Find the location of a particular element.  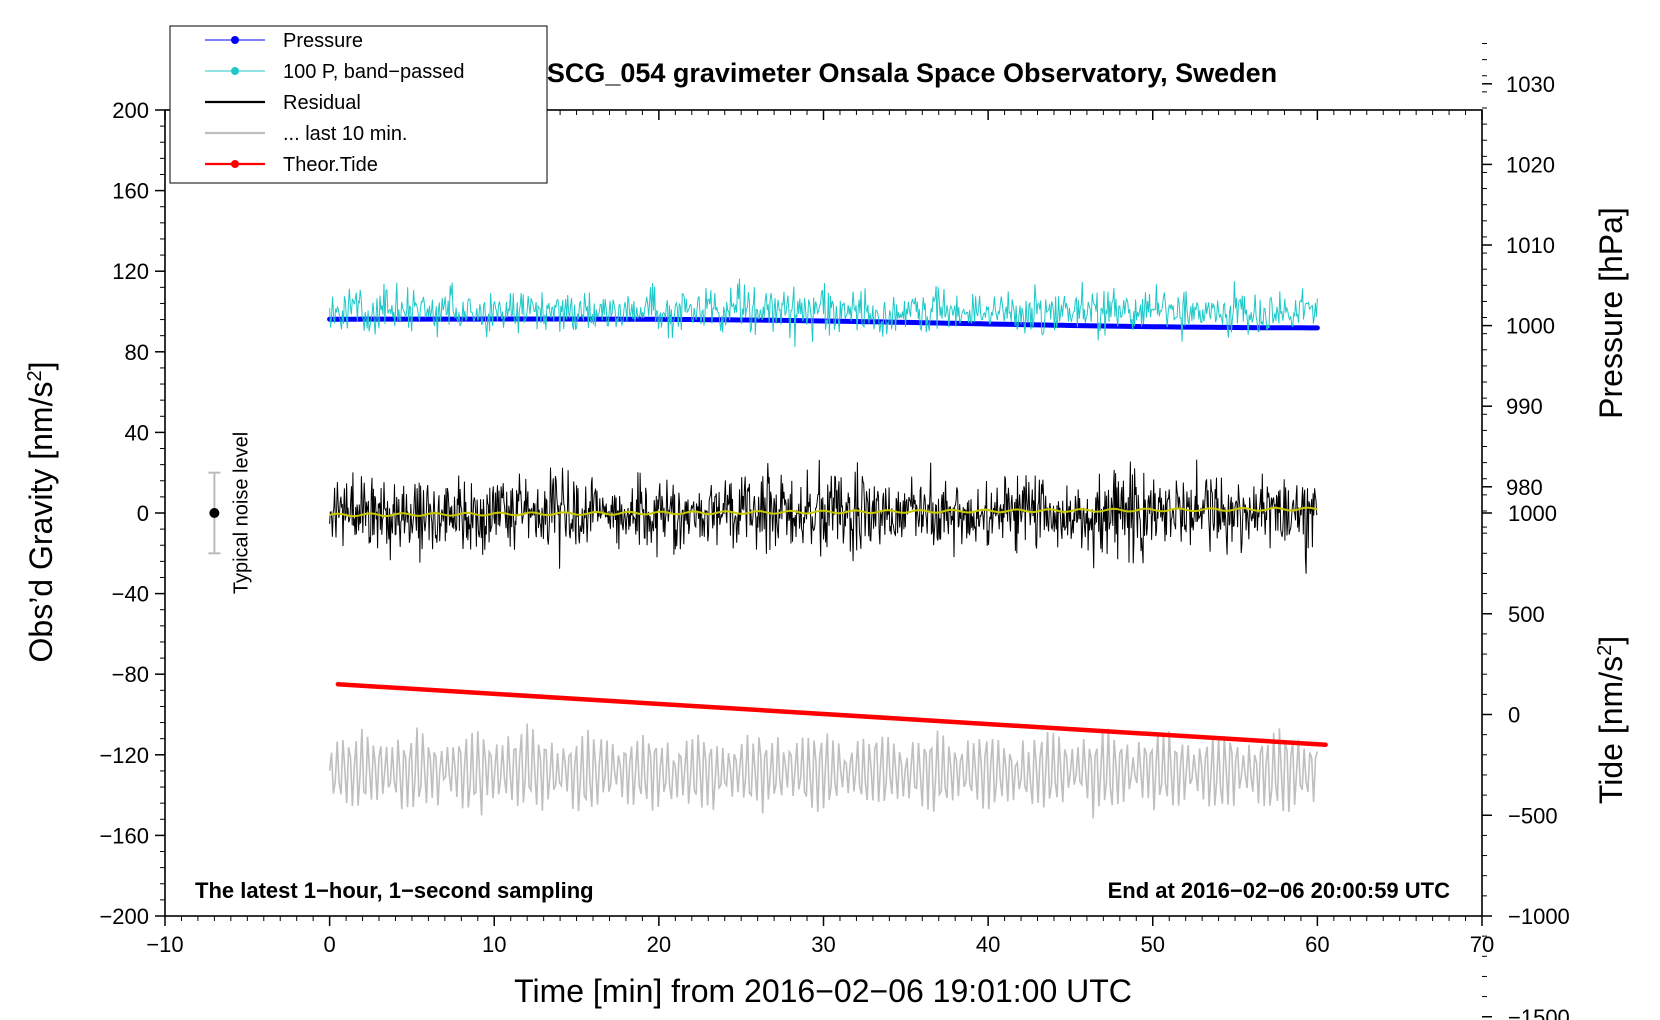

tide-tick-label: −500 is located at coordinates (1533, 815).